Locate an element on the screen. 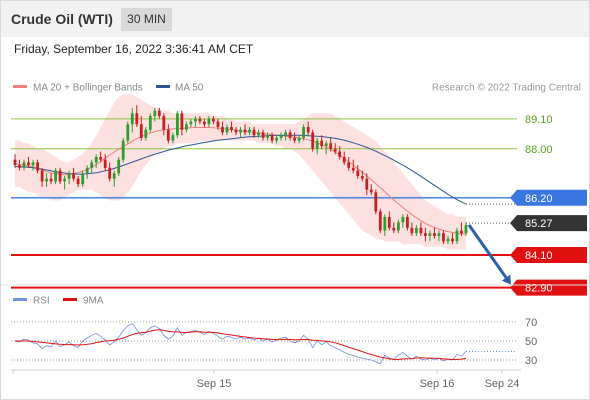 This screenshot has height=400, width=590. x-axis: Sep 15 Sep 16 Sep 24 is located at coordinates (266, 380).